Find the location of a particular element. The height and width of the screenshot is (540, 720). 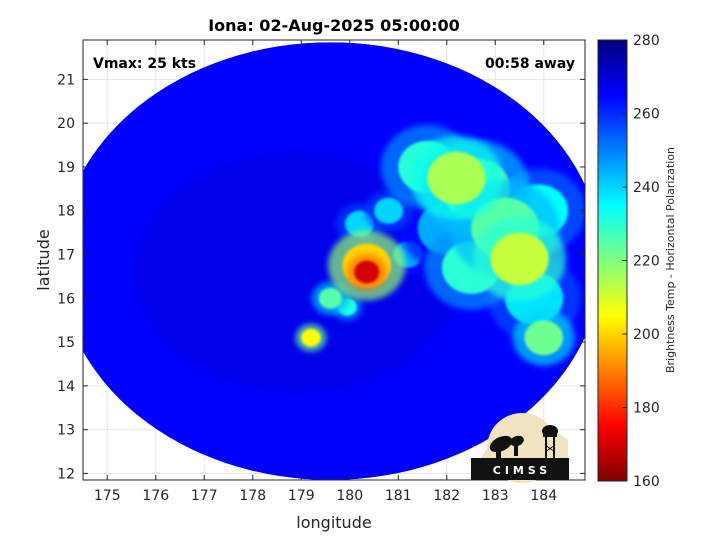

y-tick-label: 20 is located at coordinates (66, 124).